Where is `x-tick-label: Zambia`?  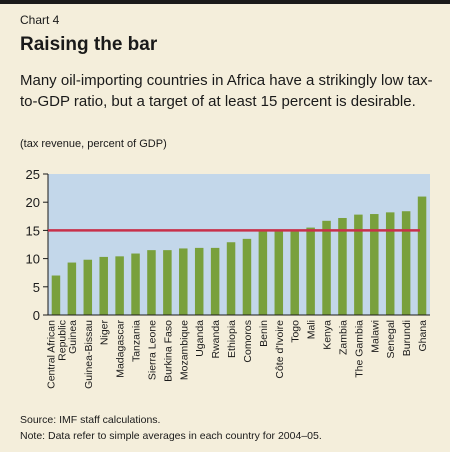
x-tick-label: Zambia is located at coordinates (343, 337).